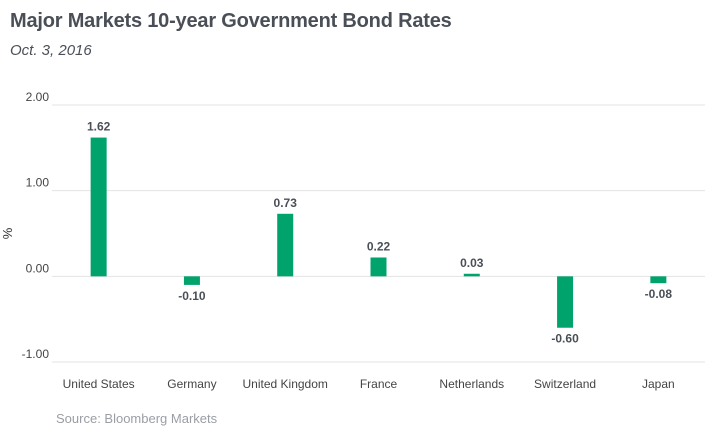 The image size is (708, 441). What do you see at coordinates (36, 354) in the screenshot?
I see `y-tick-label: -1.00` at bounding box center [36, 354].